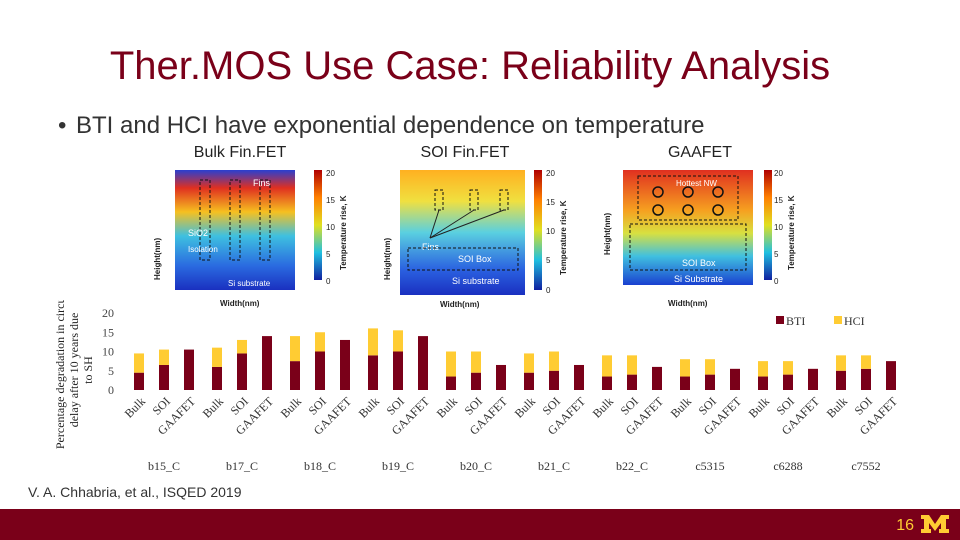 This screenshot has height=540, width=960. What do you see at coordinates (480, 524) in the screenshot?
I see `footer-bar: 16` at bounding box center [480, 524].